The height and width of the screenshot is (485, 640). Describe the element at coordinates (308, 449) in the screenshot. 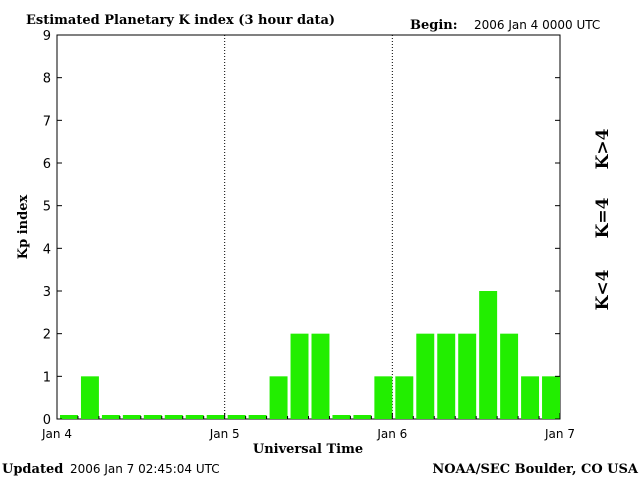

I see `x-axis-label: Universal Time` at that location.